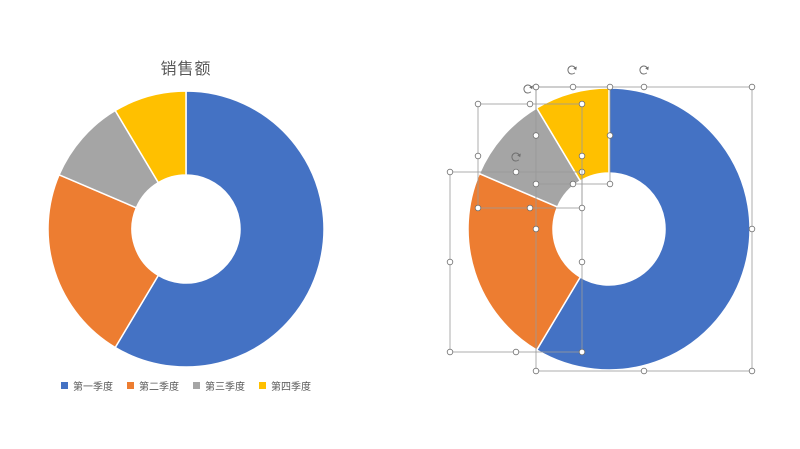  What do you see at coordinates (159, 387) in the screenshot?
I see `legend-label-2: 第二季度` at bounding box center [159, 387].